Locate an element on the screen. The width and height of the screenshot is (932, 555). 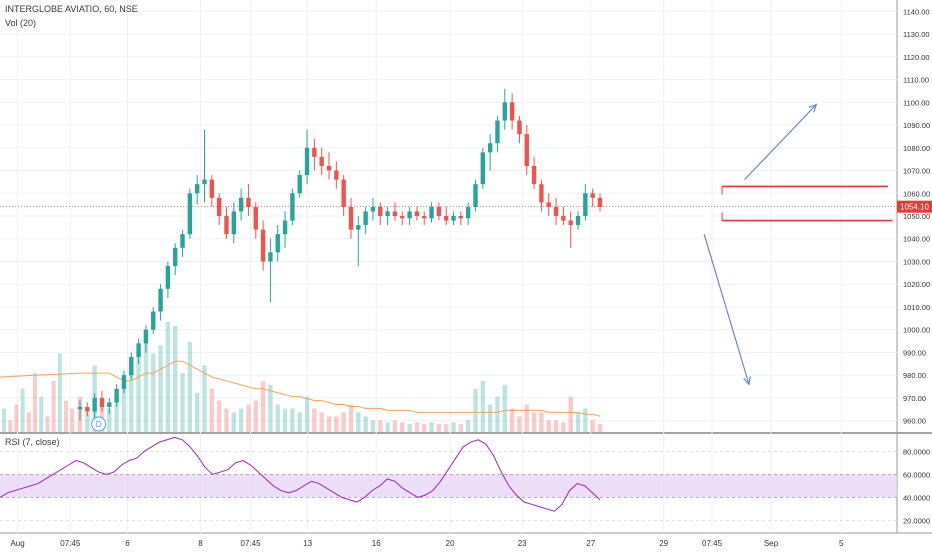
rsi-line is located at coordinates (300, 474).